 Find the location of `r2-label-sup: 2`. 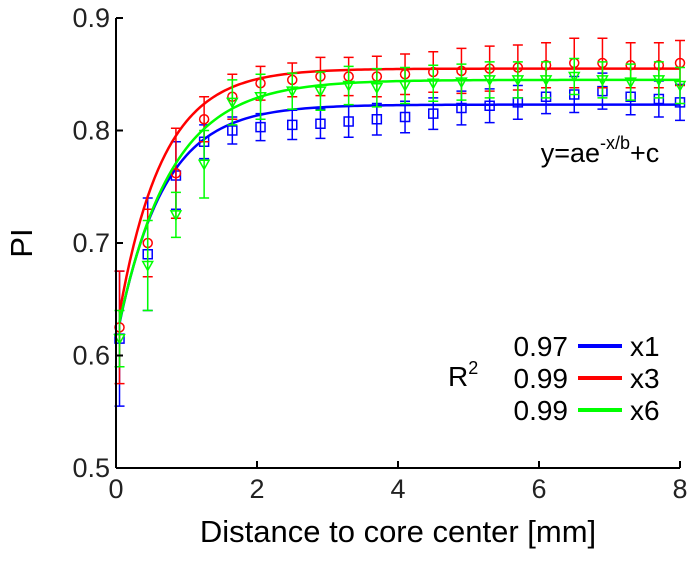

r2-label-sup: 2 is located at coordinates (473, 368).